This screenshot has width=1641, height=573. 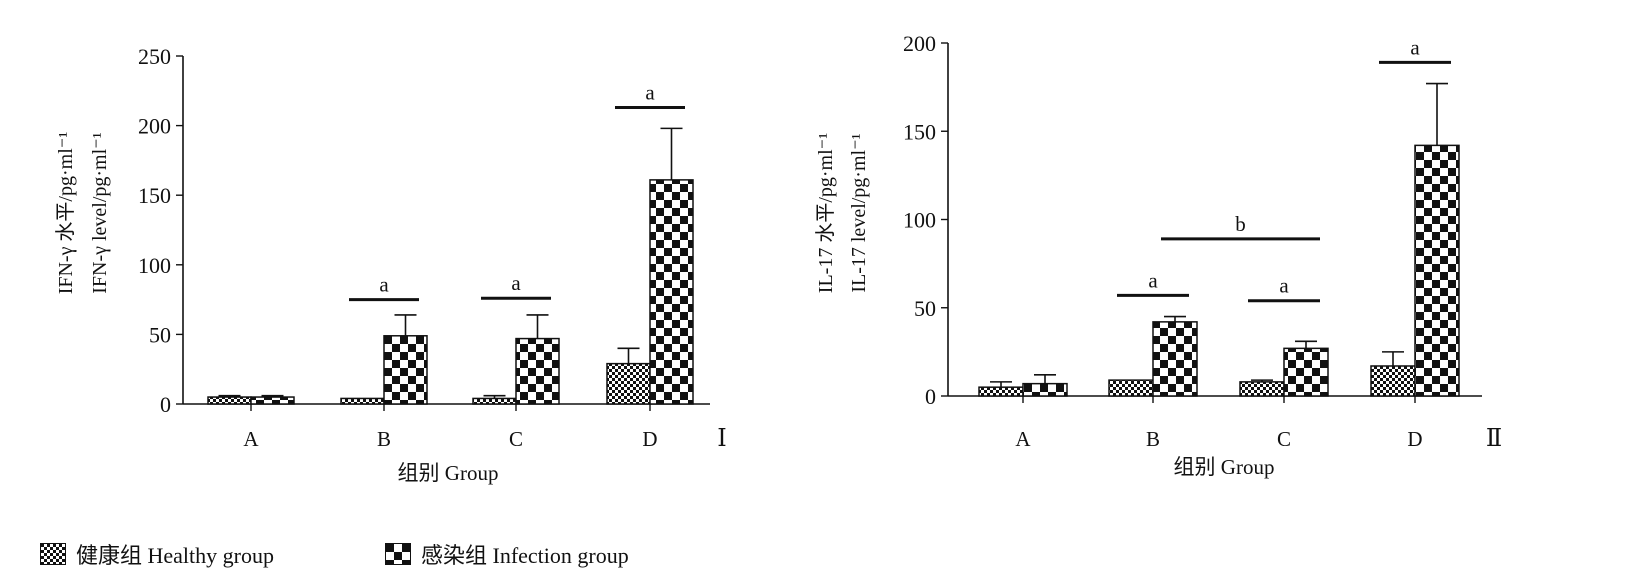 What do you see at coordinates (825, 213) in the screenshot?
I see `y-axis-label: IL-17 水平/pg·ml⁻¹` at bounding box center [825, 213].